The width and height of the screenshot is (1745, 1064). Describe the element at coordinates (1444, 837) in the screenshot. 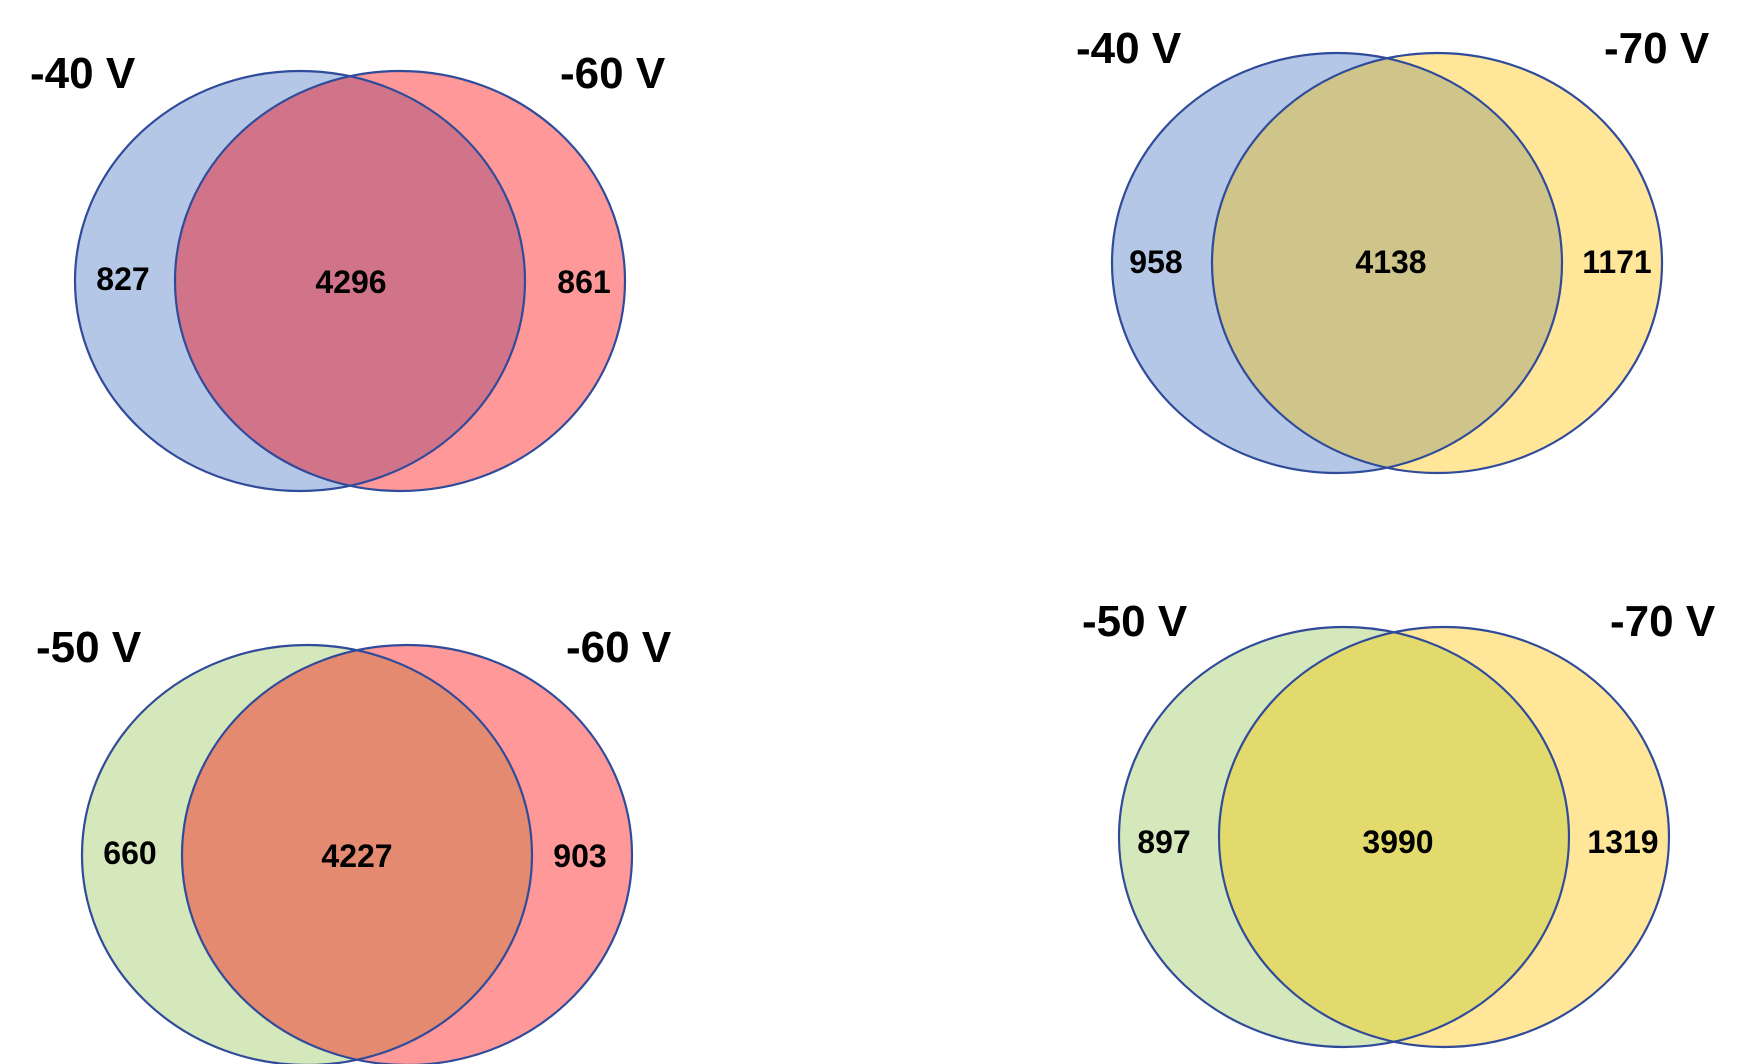

I see `venn-4-right-outline` at that location.